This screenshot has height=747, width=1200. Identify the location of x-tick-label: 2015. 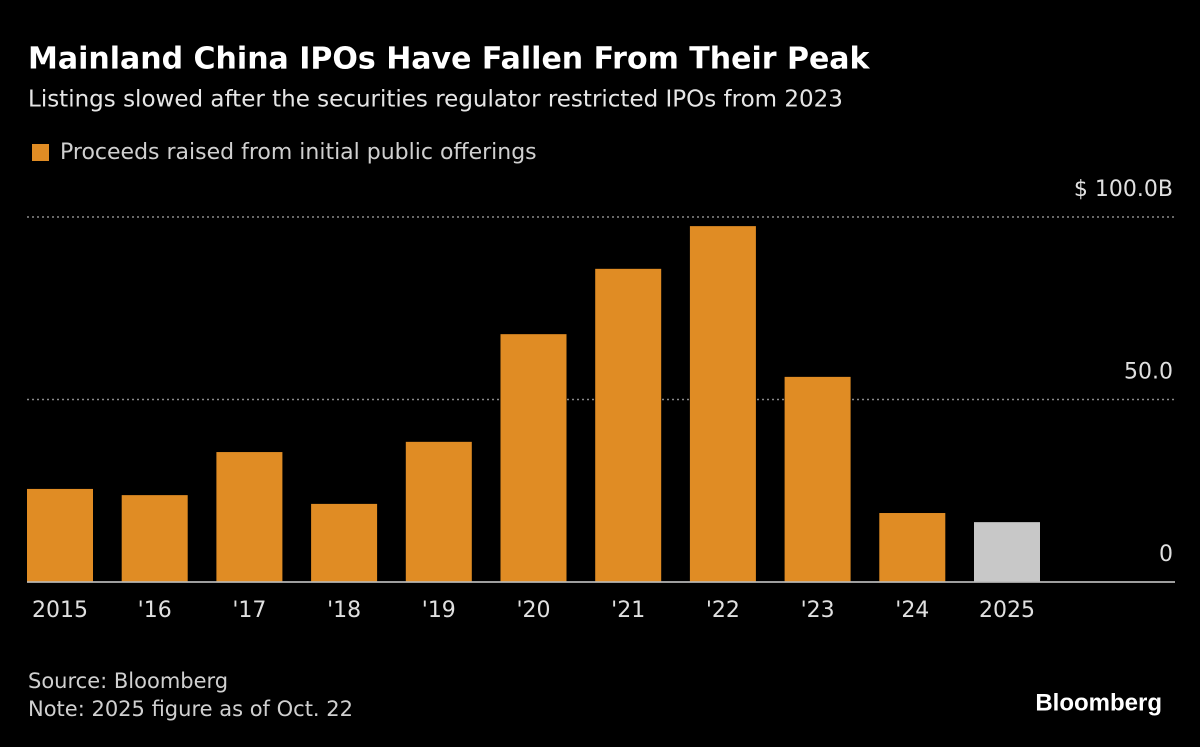
(60, 610).